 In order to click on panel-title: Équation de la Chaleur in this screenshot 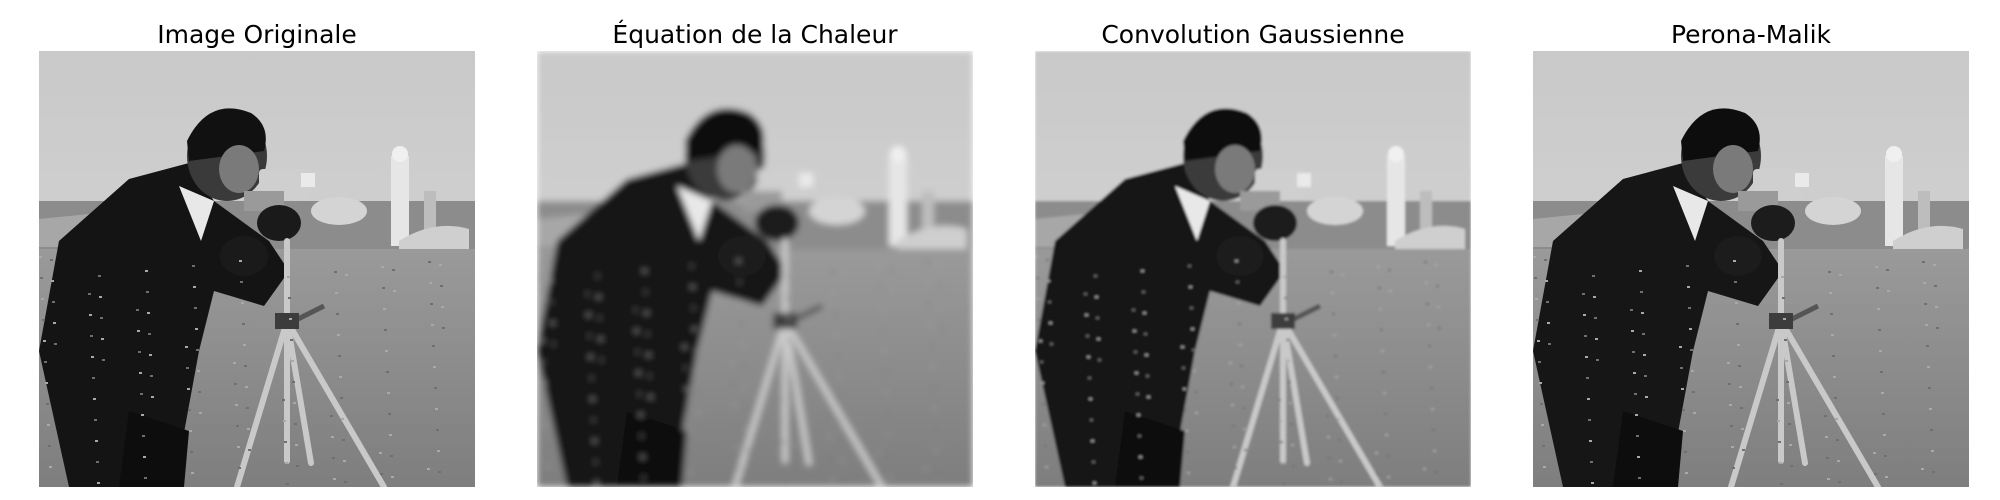, I will do `click(755, 34)`.